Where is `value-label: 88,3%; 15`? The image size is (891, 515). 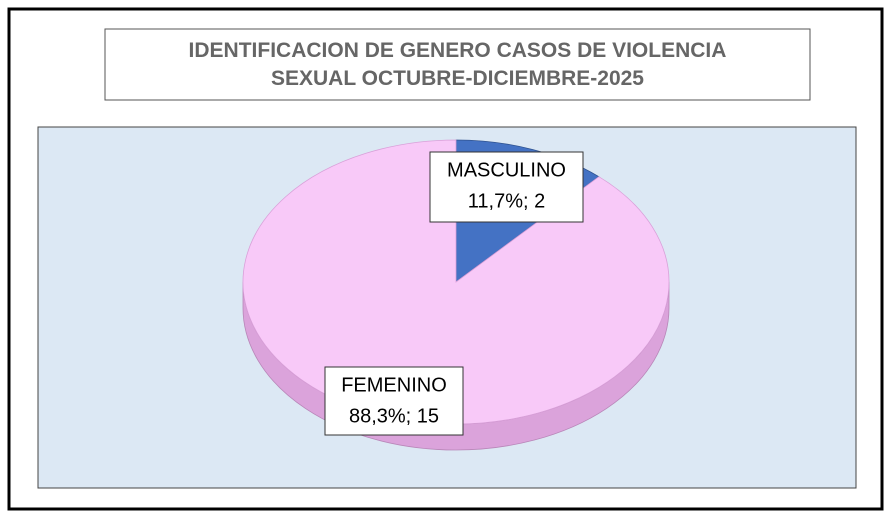
value-label: 88,3%; 15 is located at coordinates (394, 416).